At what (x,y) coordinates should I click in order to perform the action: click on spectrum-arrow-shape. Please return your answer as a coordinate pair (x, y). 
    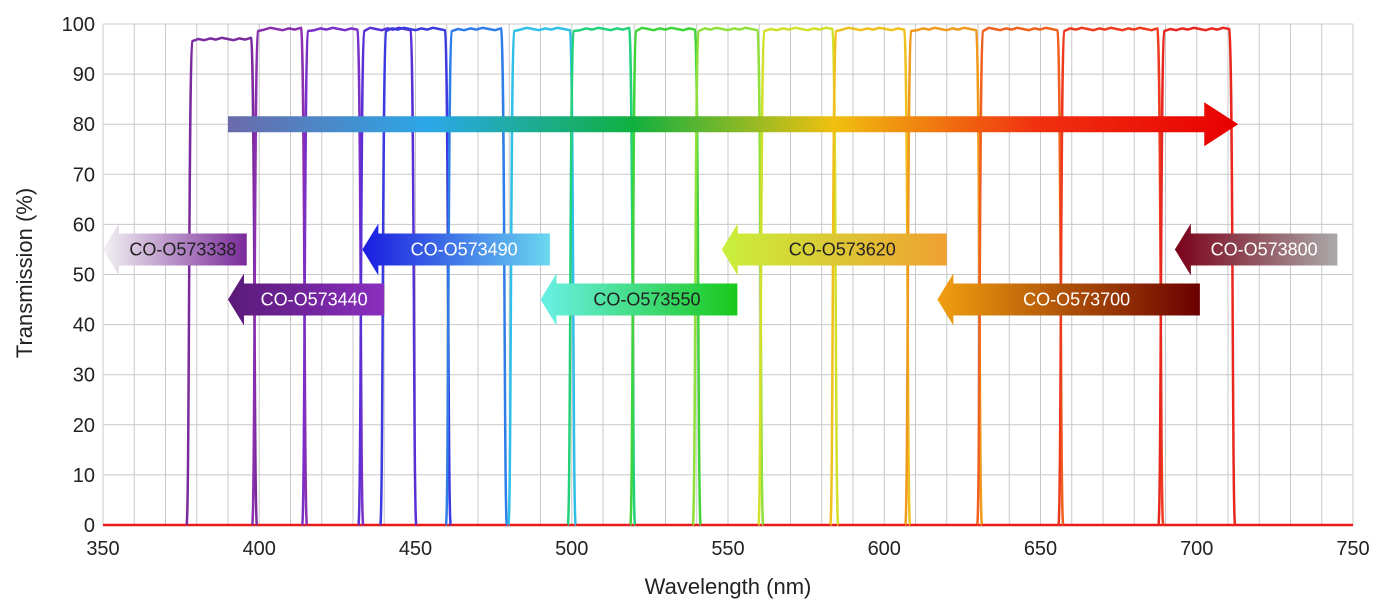
    Looking at the image, I should click on (733, 124).